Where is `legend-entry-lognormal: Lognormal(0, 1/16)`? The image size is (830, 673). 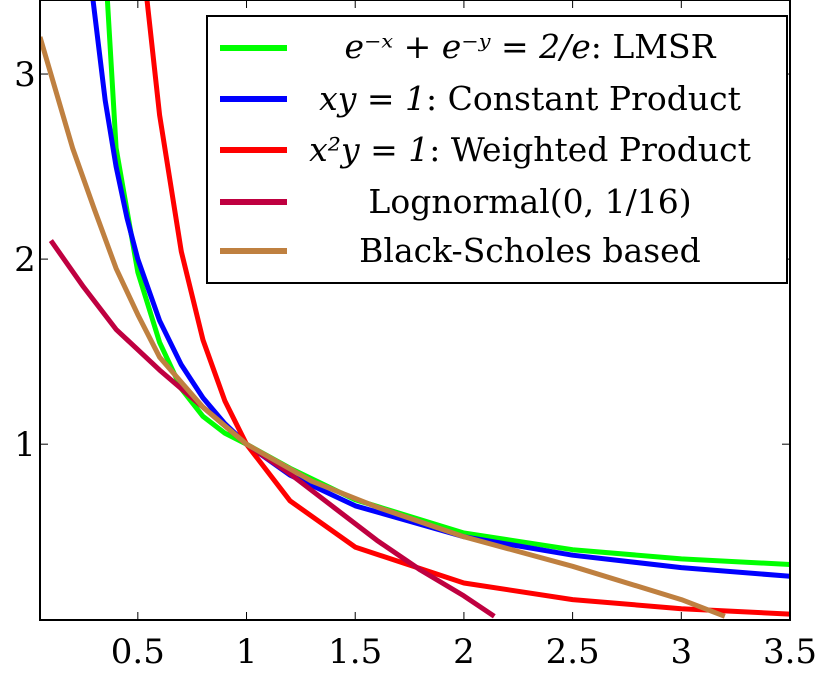
legend-entry-lognormal: Lognormal(0, 1/16) is located at coordinates (529, 201).